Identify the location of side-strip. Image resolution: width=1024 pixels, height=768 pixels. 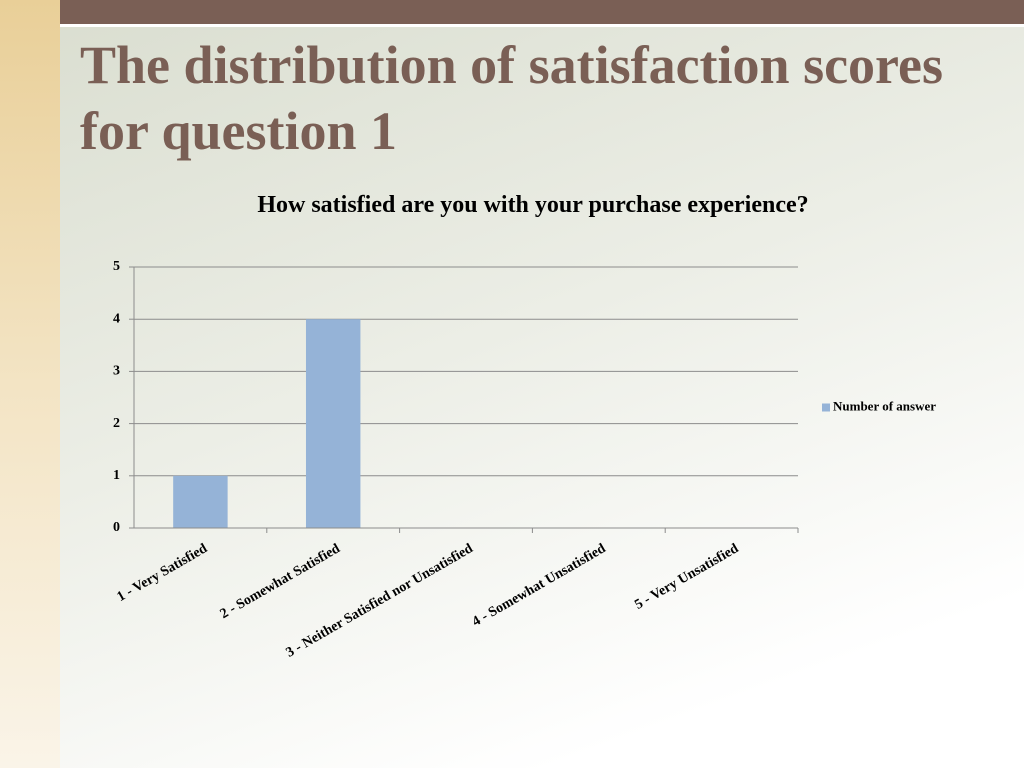
(30, 384).